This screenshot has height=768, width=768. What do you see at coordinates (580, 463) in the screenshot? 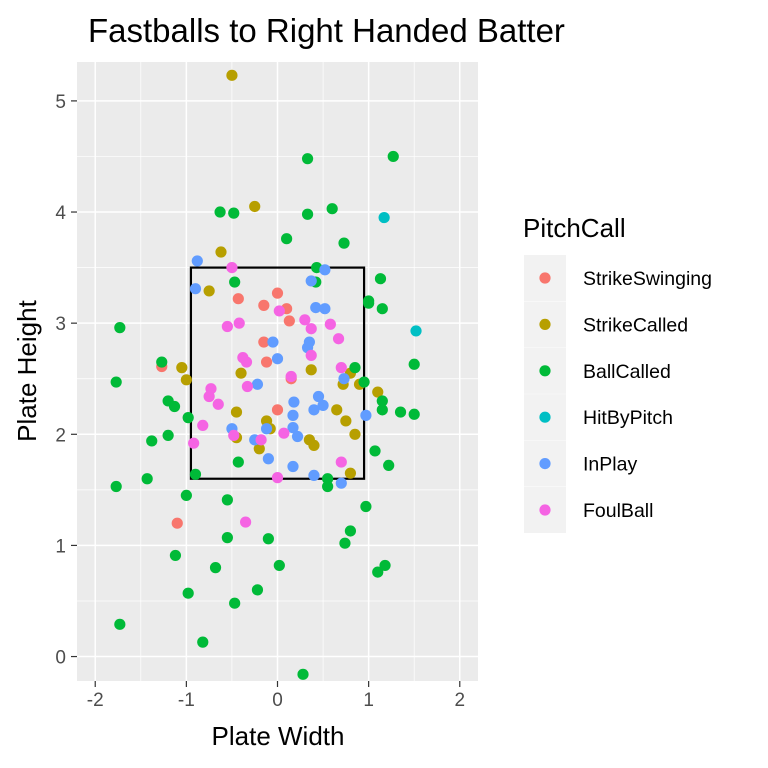
I see `legend-item: InPlay` at bounding box center [580, 463].